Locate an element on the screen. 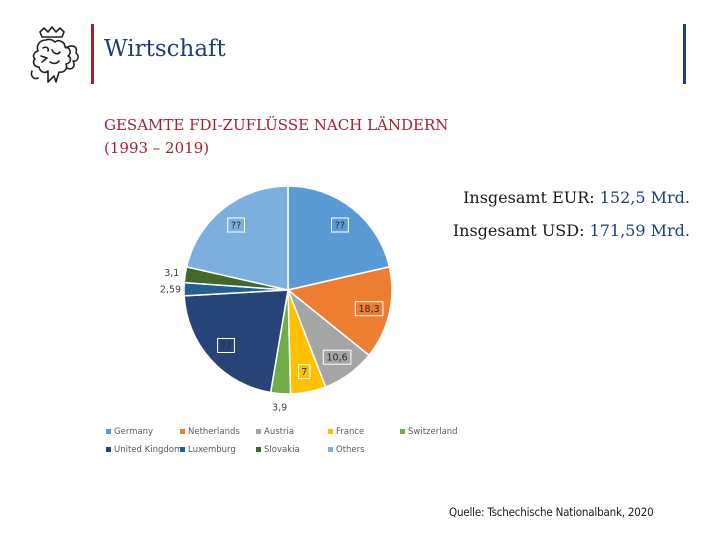  legend-swatch-netherlands is located at coordinates (182, 431).